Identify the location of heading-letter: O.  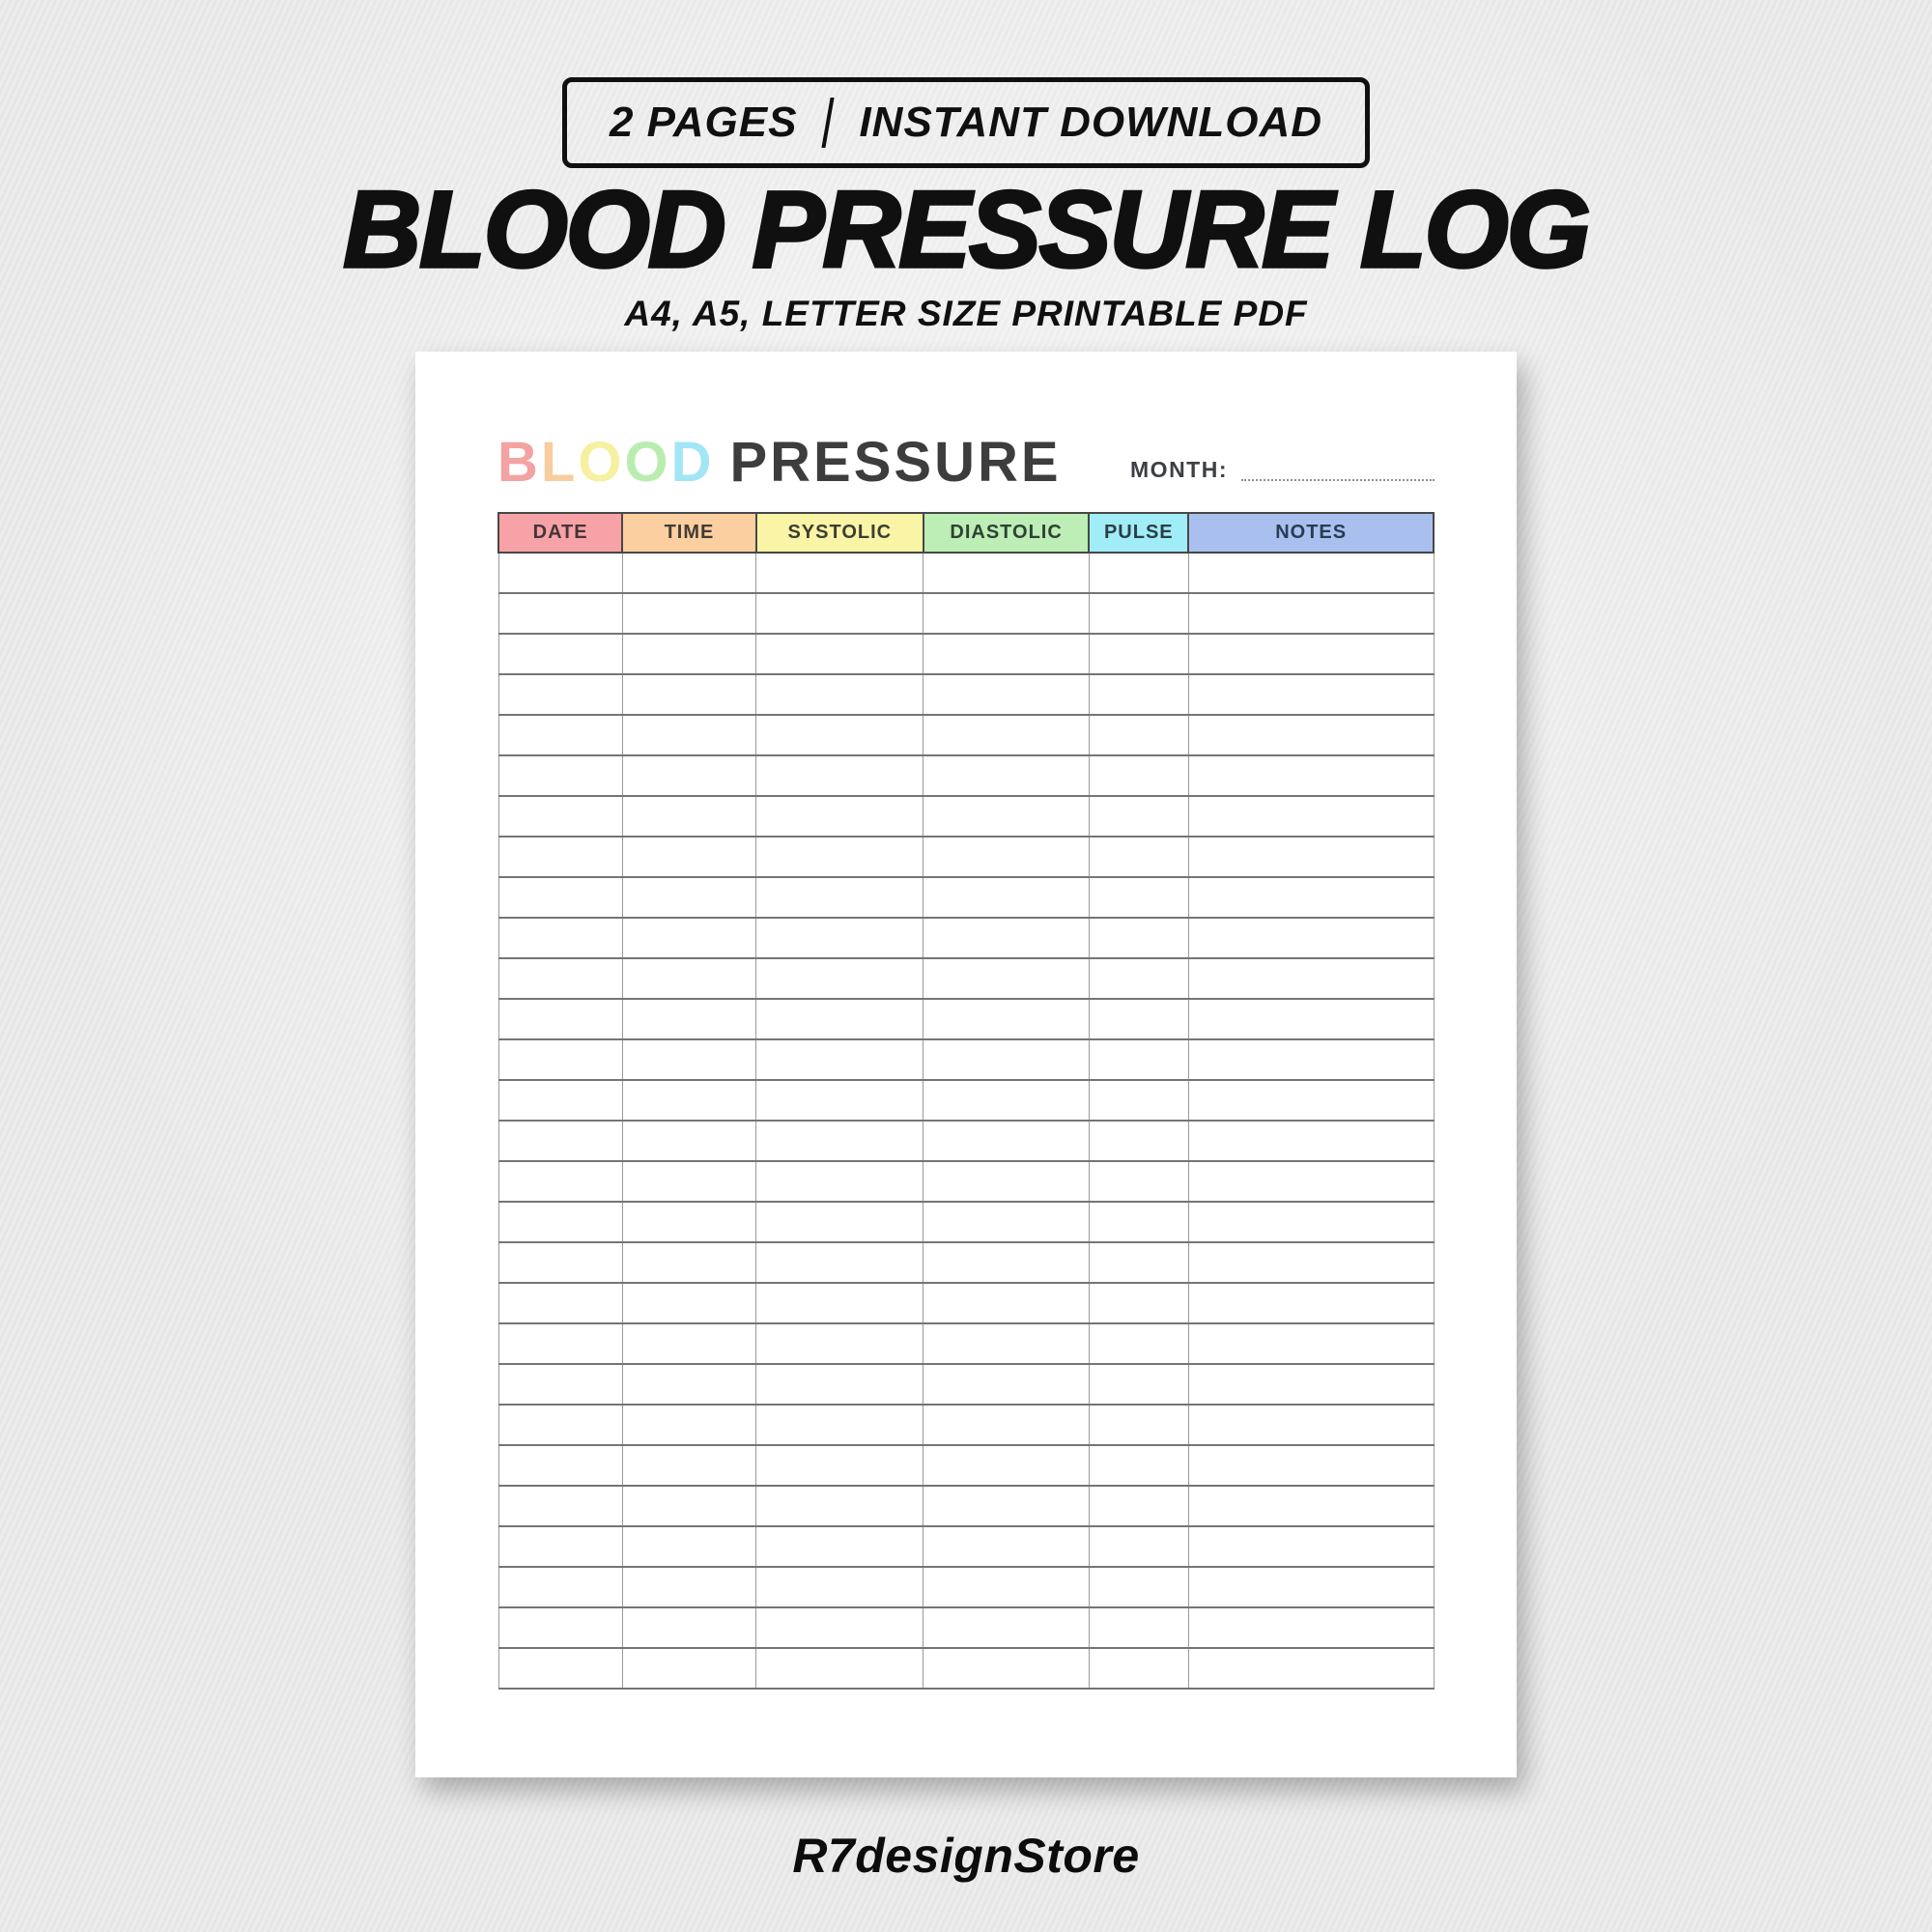
(601, 462).